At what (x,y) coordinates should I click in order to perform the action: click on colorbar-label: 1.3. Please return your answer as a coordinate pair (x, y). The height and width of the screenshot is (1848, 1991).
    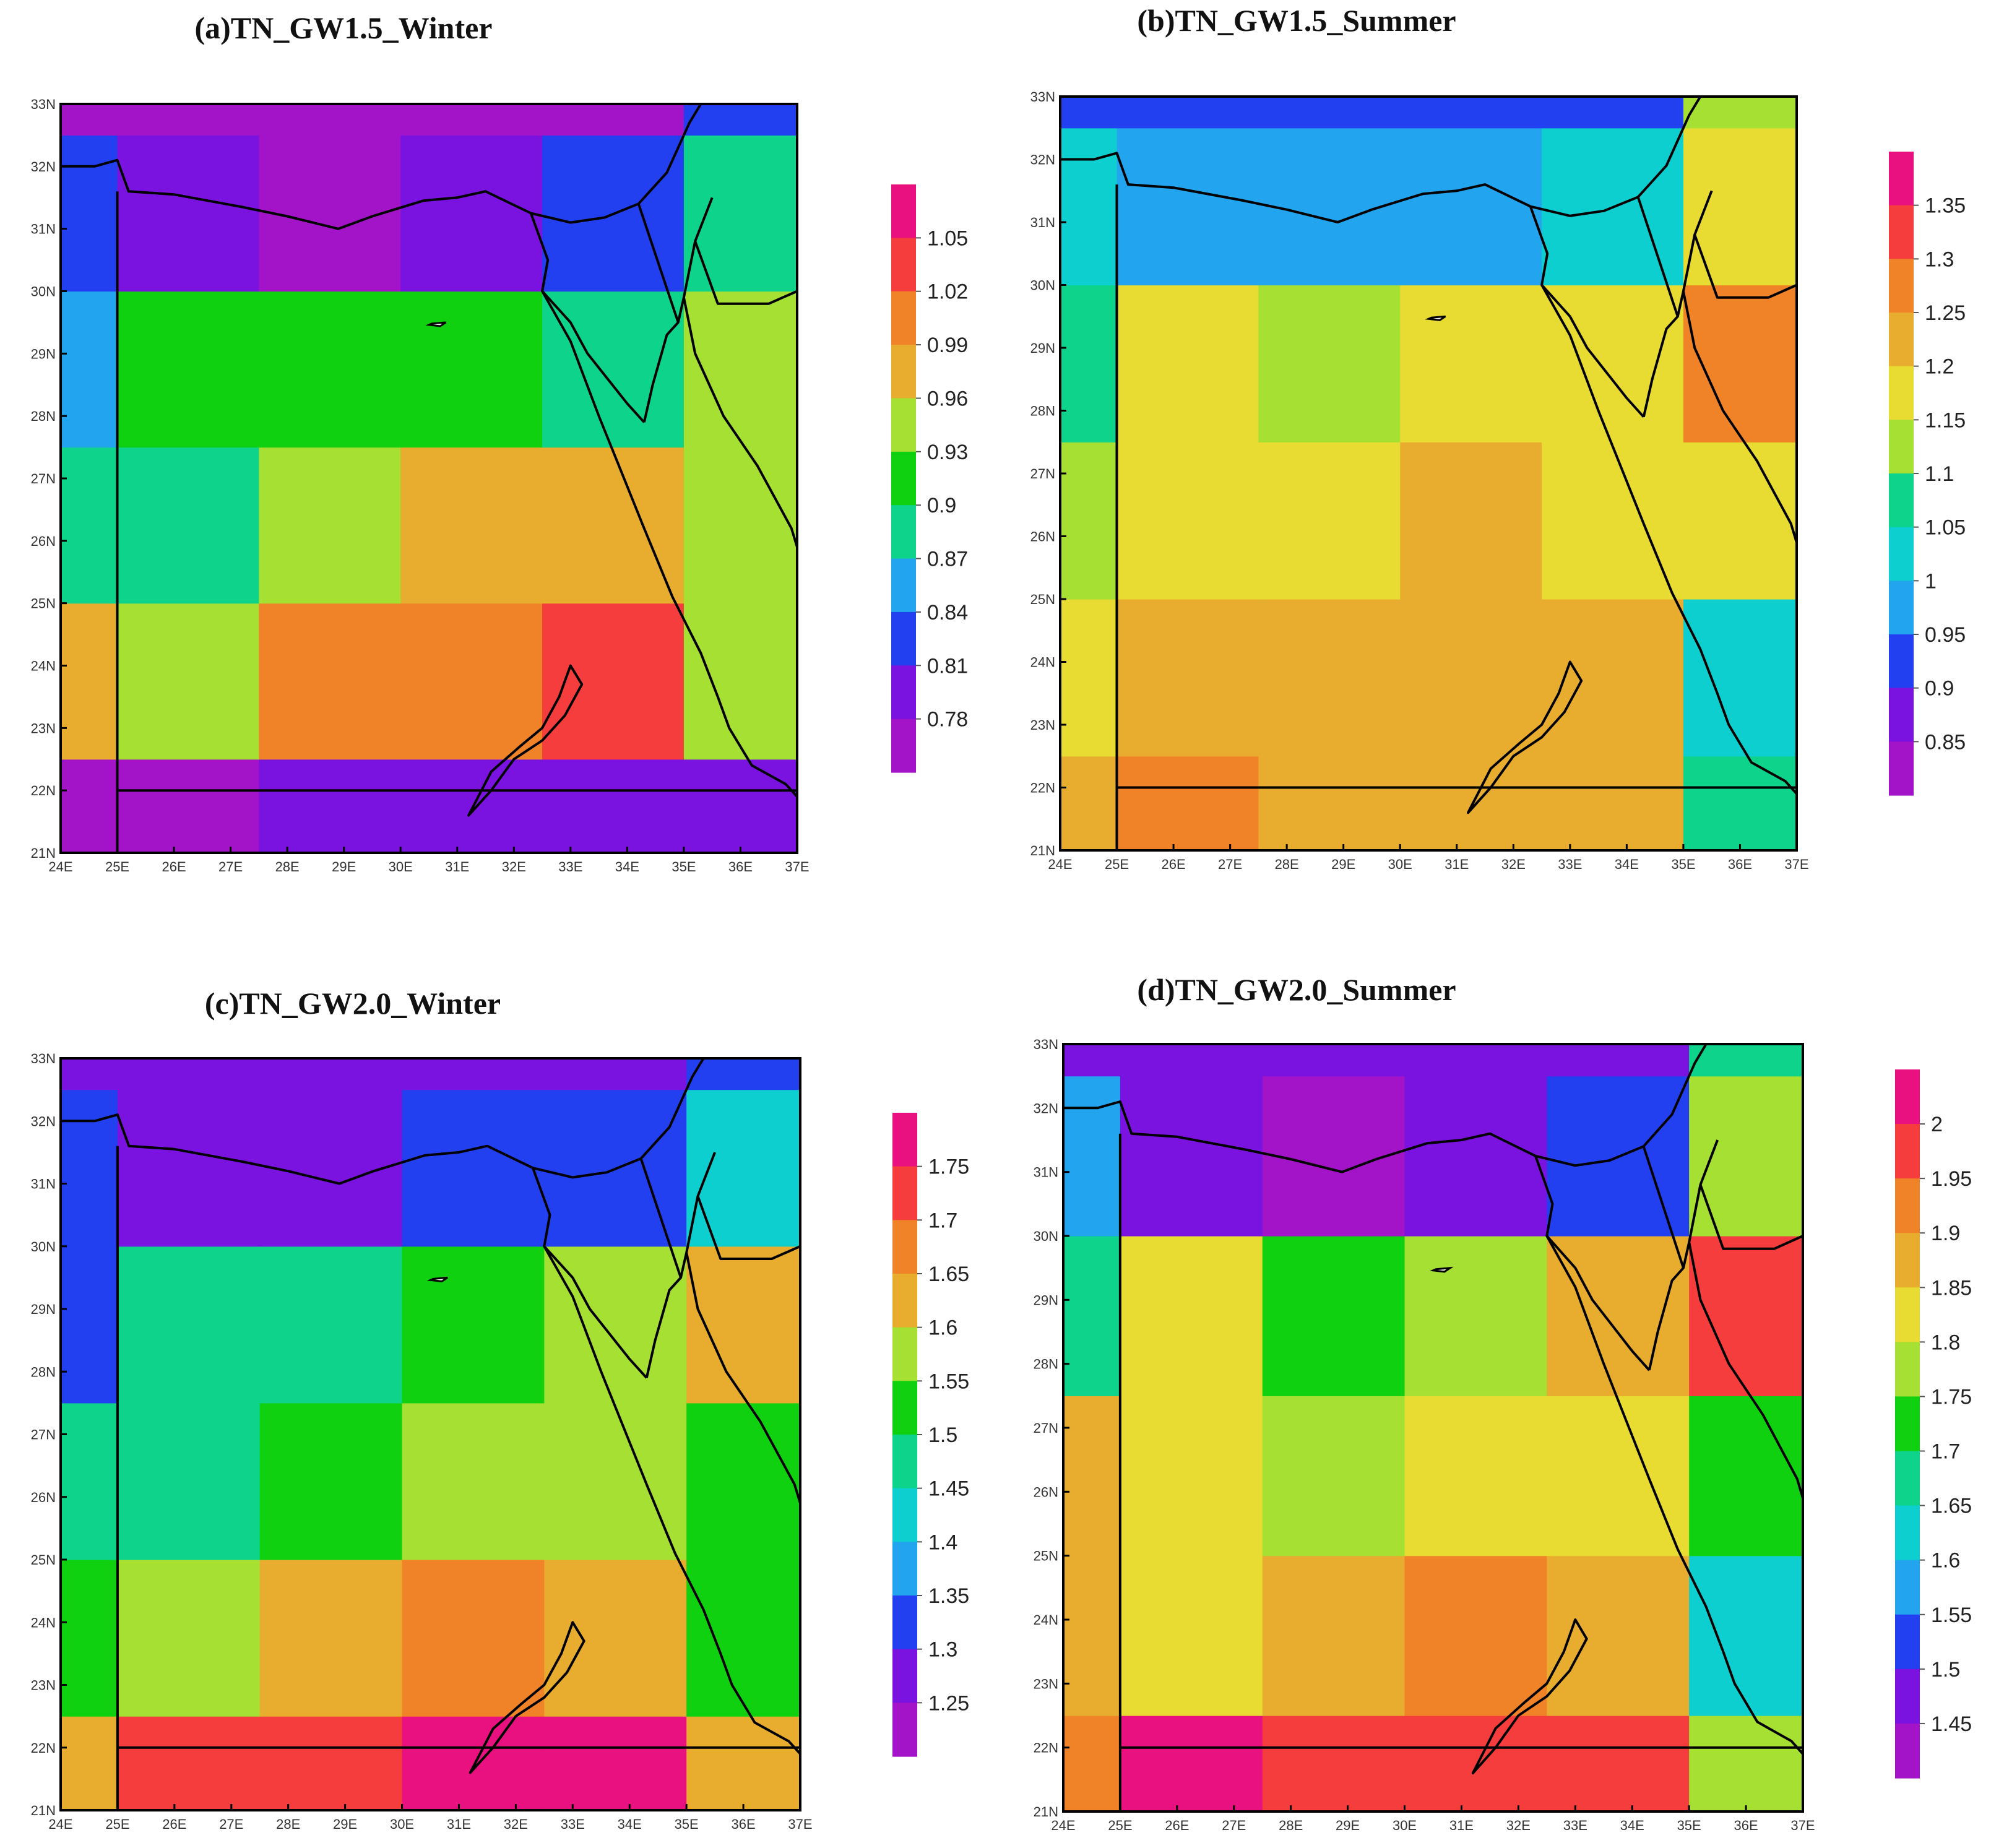
    Looking at the image, I should click on (1939, 259).